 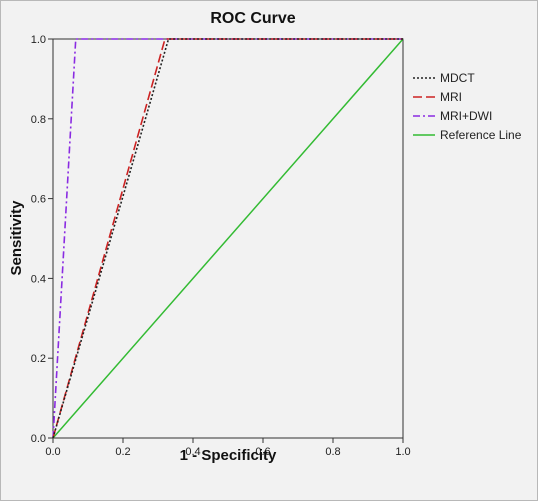 I want to click on x-tick-label: 0.2, so click(x=122, y=452).